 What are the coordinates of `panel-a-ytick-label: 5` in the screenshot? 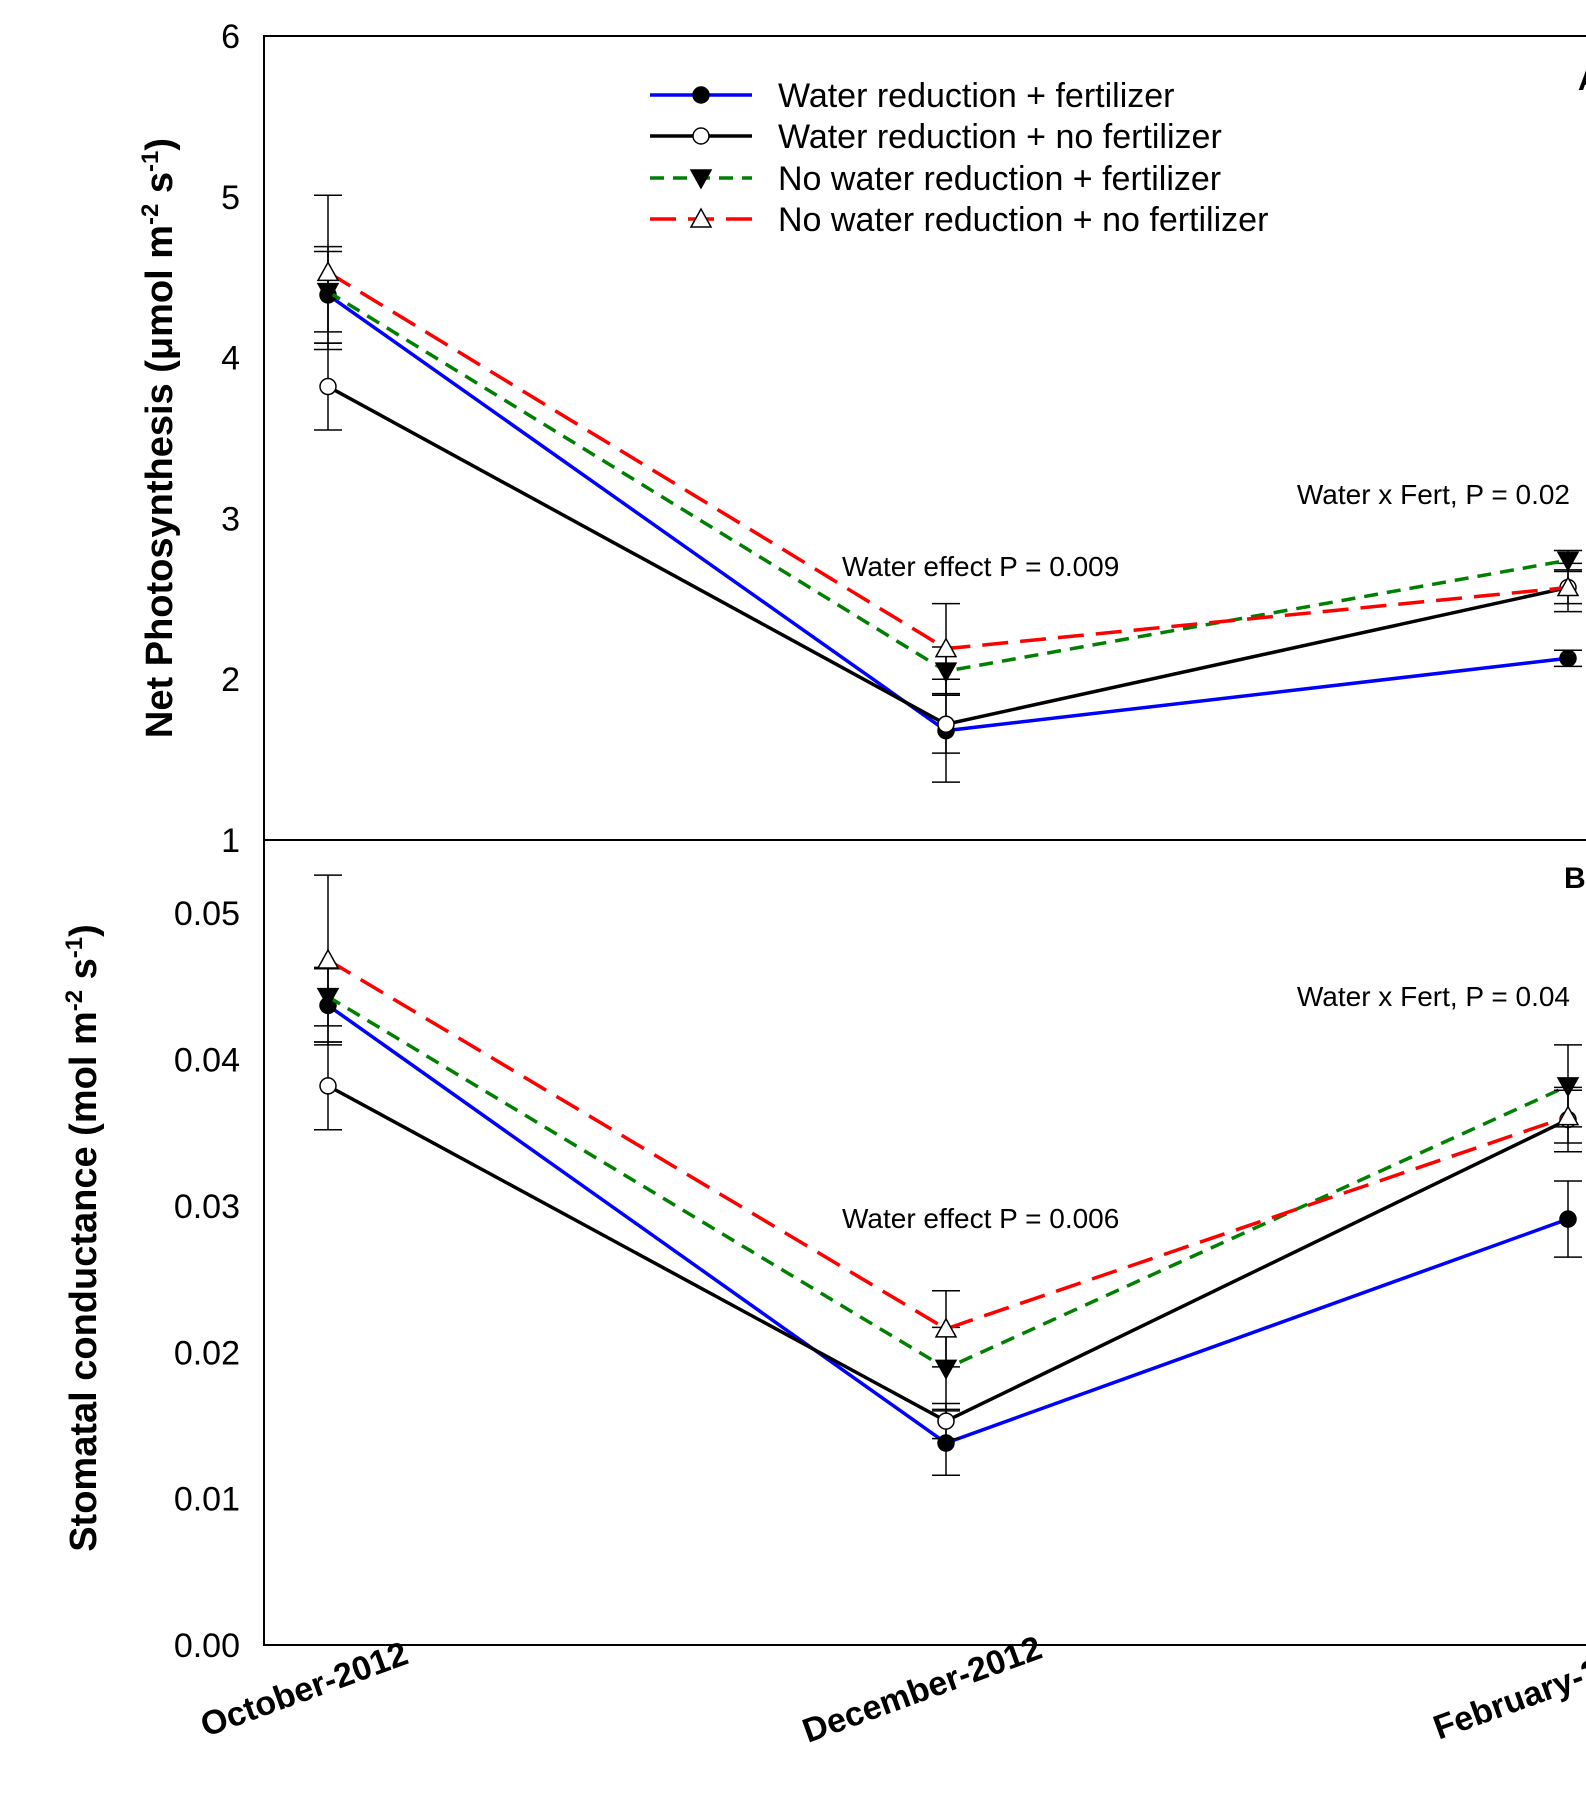 It's located at (230, 198).